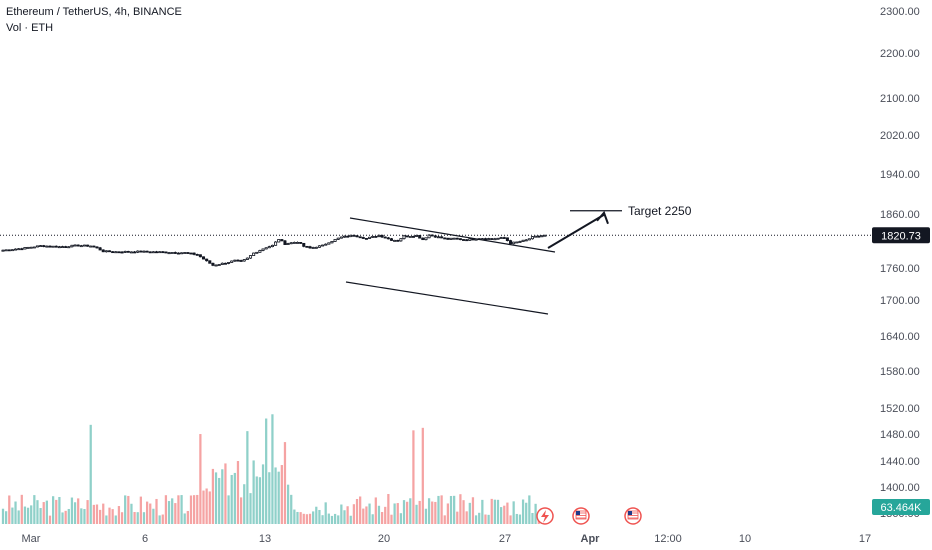 The height and width of the screenshot is (550, 932). I want to click on x-tick-label: Apr, so click(591, 539).